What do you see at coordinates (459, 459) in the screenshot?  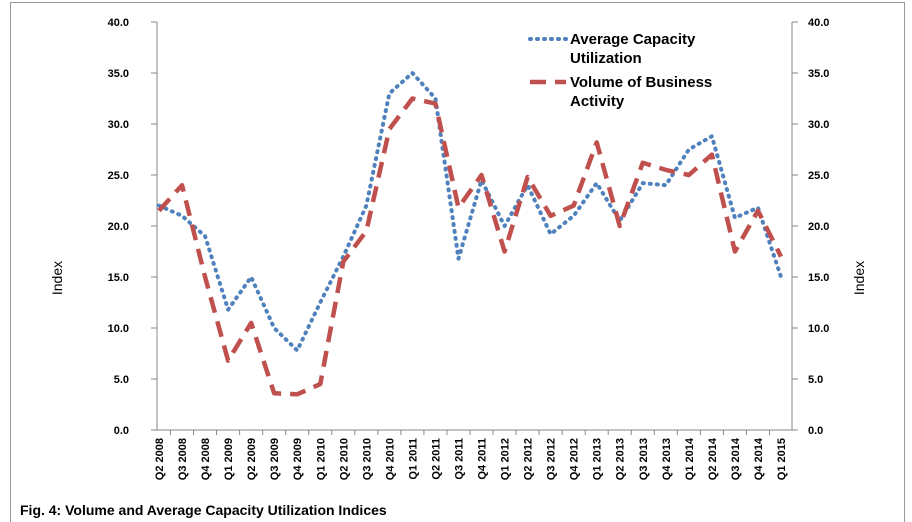 I see `x-tick-label: Q3 2011` at bounding box center [459, 459].